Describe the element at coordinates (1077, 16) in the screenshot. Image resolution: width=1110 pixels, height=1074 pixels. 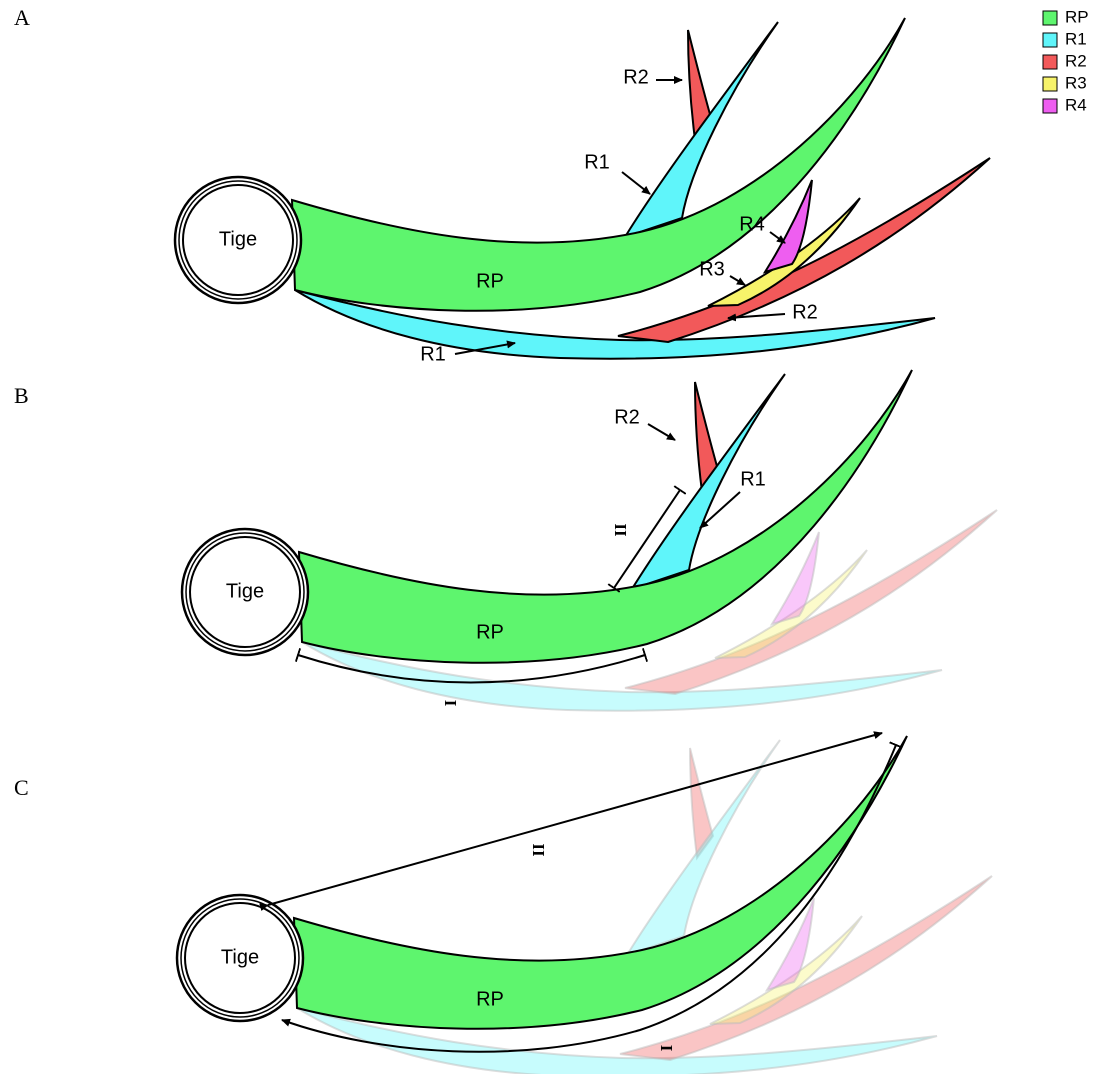
I see `legend-label: RP` at that location.